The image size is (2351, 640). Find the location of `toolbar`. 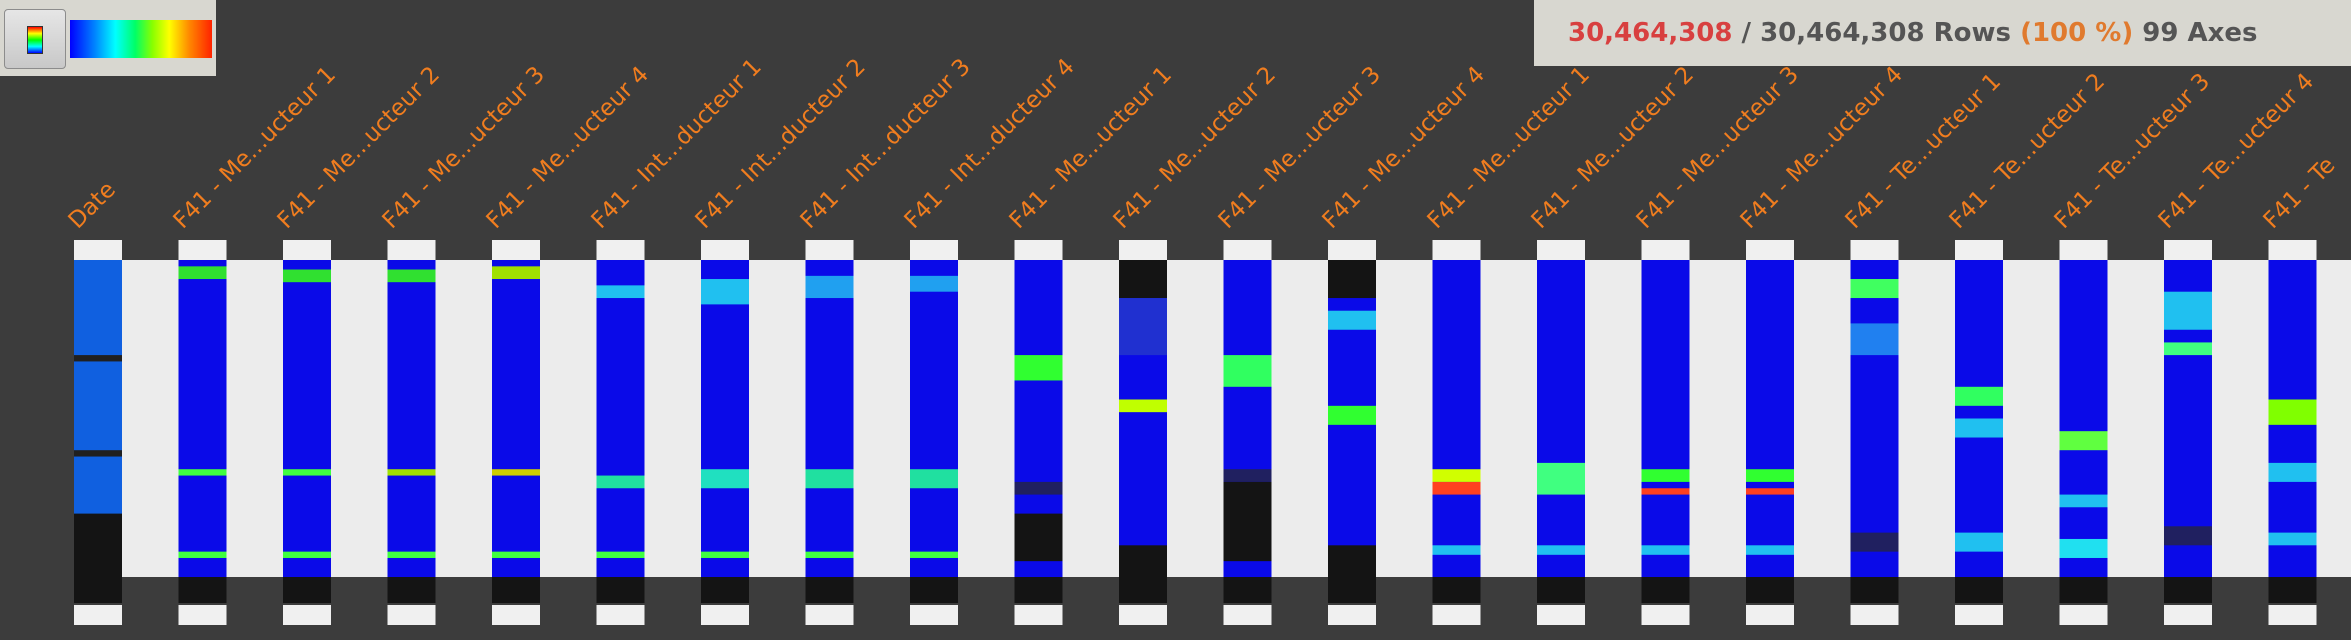

toolbar is located at coordinates (108, 38).